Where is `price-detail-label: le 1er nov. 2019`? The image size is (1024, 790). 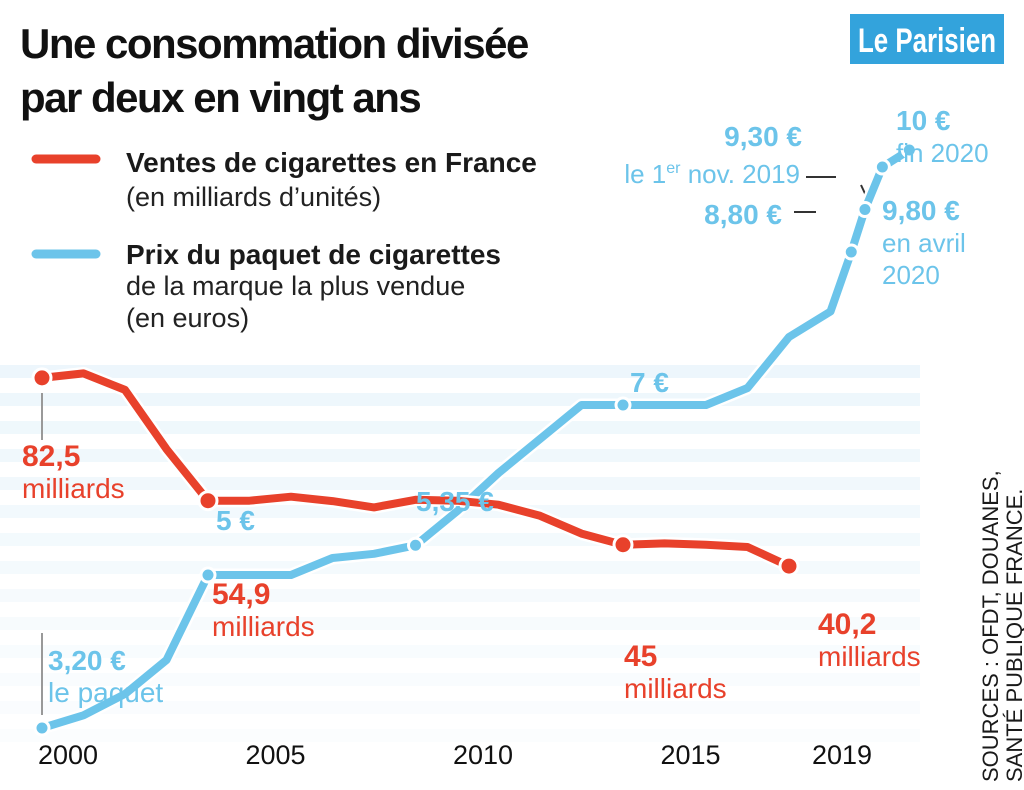
price-detail-label: le 1er nov. 2019 is located at coordinates (712, 174).